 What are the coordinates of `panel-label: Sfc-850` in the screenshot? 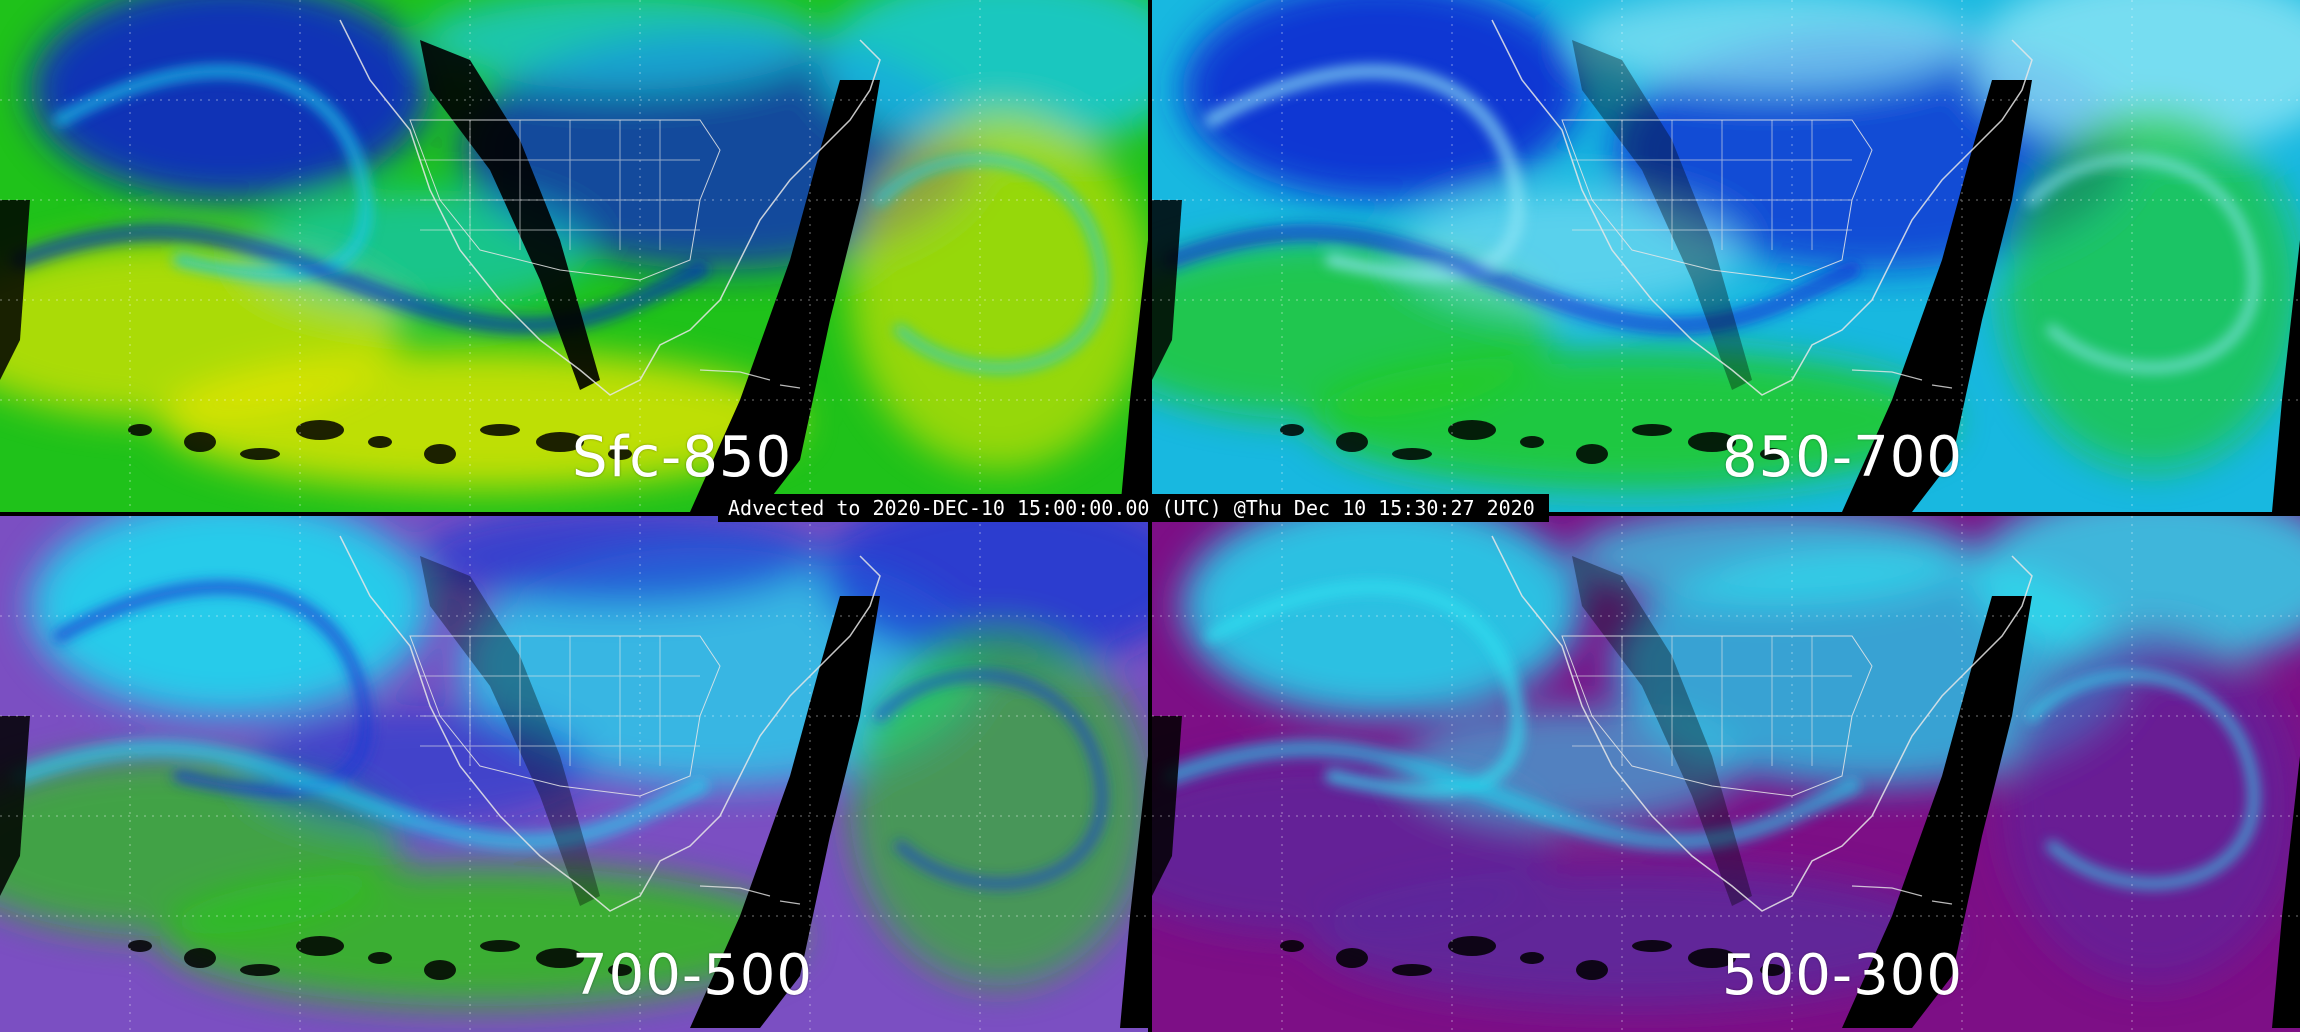 It's located at (682, 457).